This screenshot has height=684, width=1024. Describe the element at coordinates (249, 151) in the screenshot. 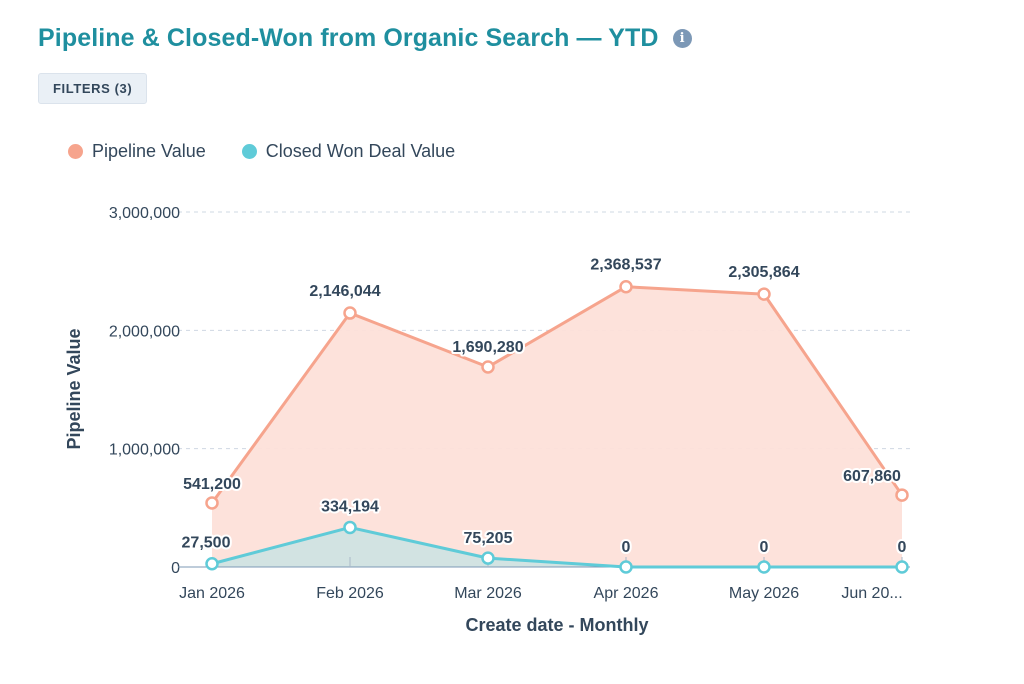

I see `legend-dot-closed-won` at that location.